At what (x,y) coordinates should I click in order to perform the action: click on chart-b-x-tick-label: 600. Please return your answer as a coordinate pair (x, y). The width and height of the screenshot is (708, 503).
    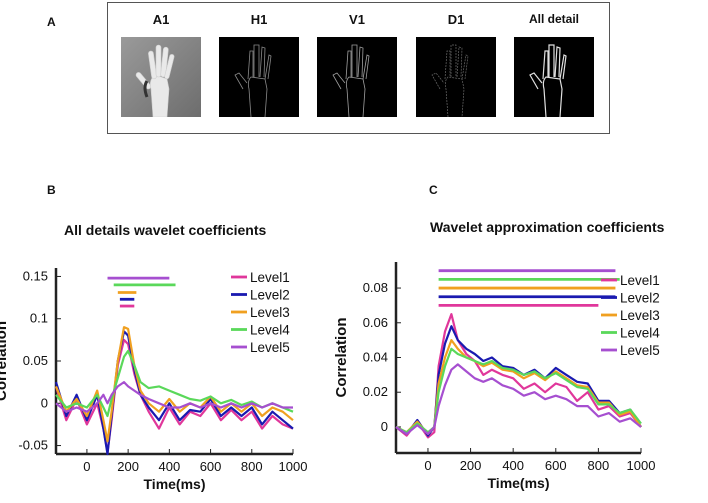
    Looking at the image, I should click on (211, 466).